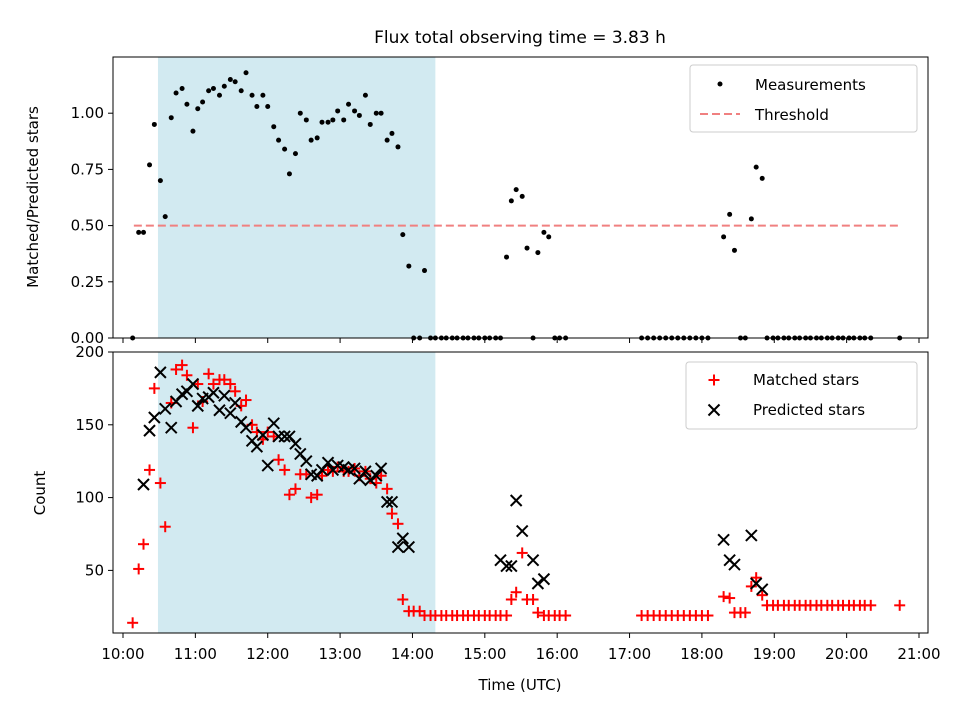 This screenshot has height=720, width=960. What do you see at coordinates (87, 113) in the screenshot?
I see `y-tick-label: 1.00` at bounding box center [87, 113].